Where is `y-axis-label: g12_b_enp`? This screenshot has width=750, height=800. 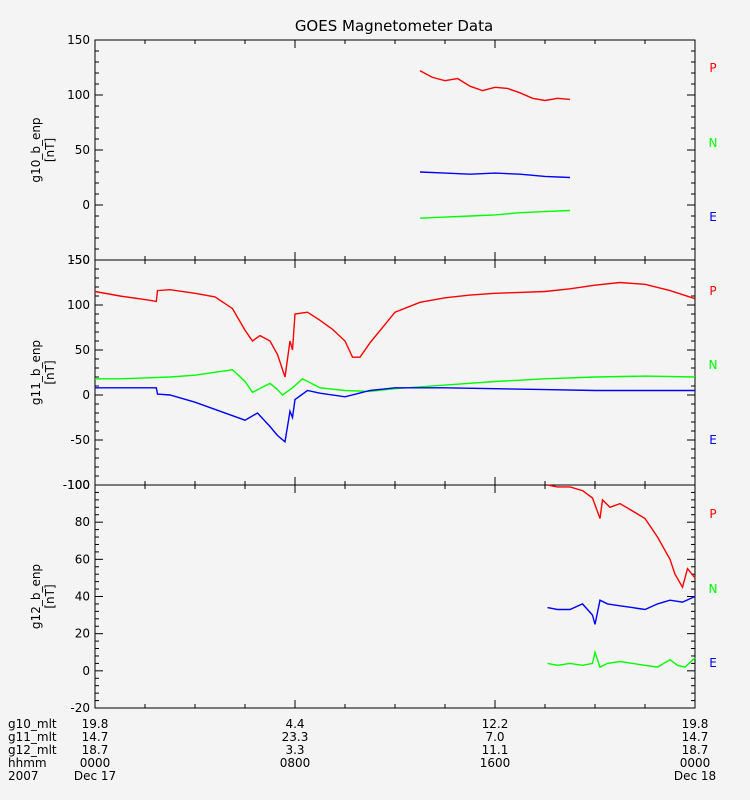
y-axis-label: g12_b_enp is located at coordinates (36, 596).